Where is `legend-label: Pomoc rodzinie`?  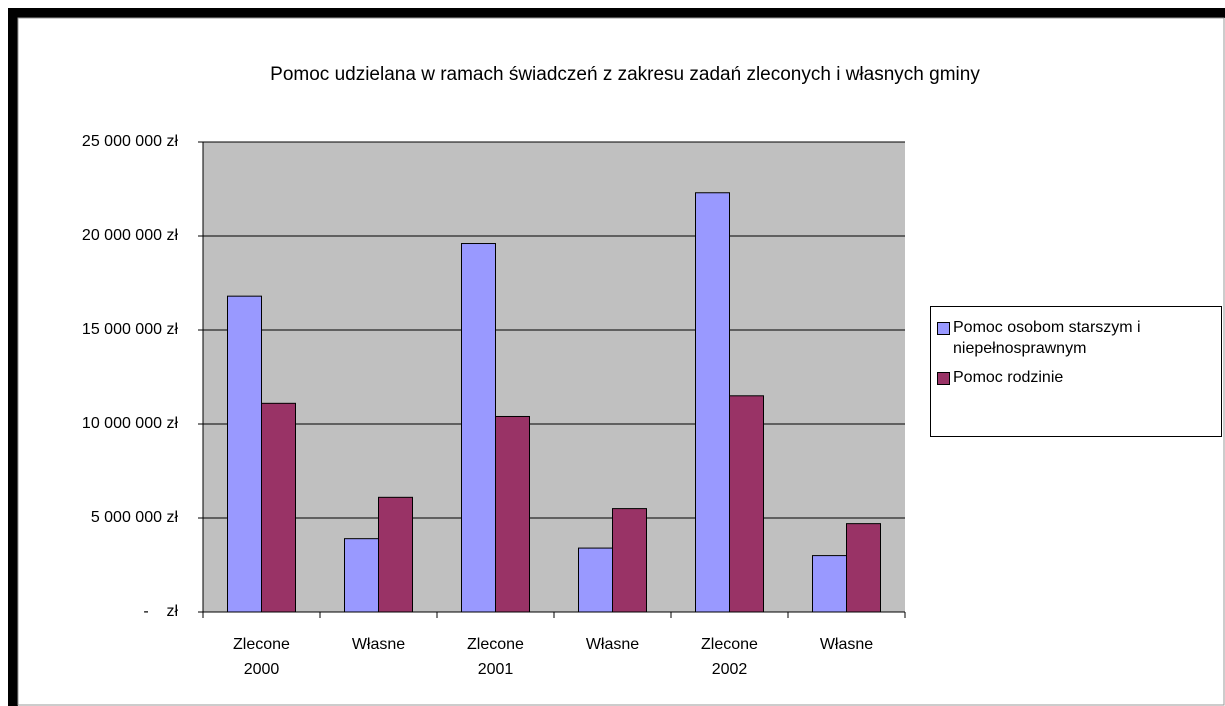 legend-label: Pomoc rodzinie is located at coordinates (1008, 377).